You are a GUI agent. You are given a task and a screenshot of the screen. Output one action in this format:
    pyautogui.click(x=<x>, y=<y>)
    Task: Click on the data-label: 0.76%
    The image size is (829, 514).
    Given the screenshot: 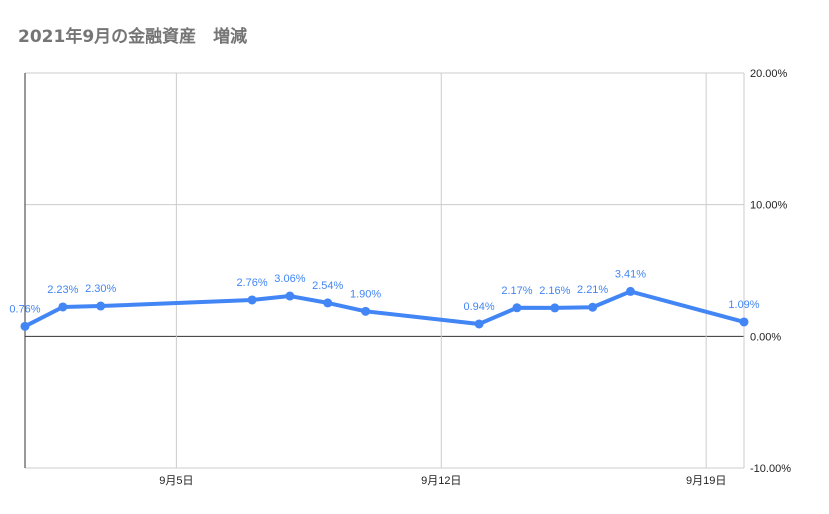 What is the action you would take?
    pyautogui.click(x=24, y=309)
    